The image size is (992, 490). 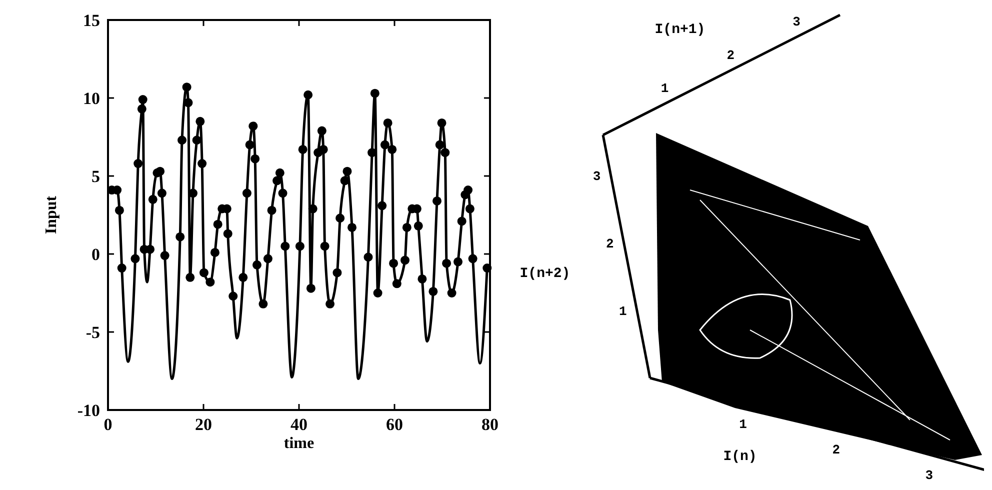 I want to click on text: I(n), so click(x=740, y=456).